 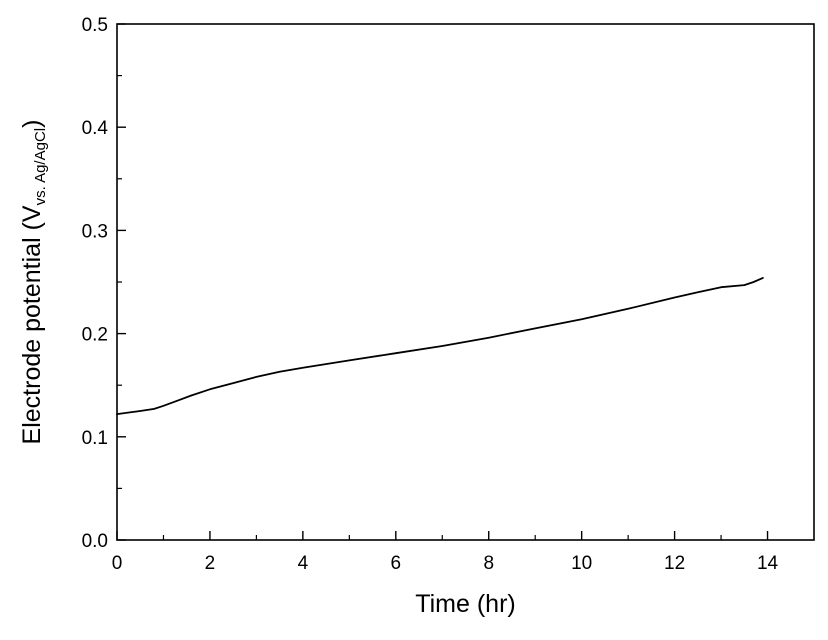 I want to click on y-axis-title: Electrode potential (Vvs. Ag/AgCl), so click(x=33, y=282).